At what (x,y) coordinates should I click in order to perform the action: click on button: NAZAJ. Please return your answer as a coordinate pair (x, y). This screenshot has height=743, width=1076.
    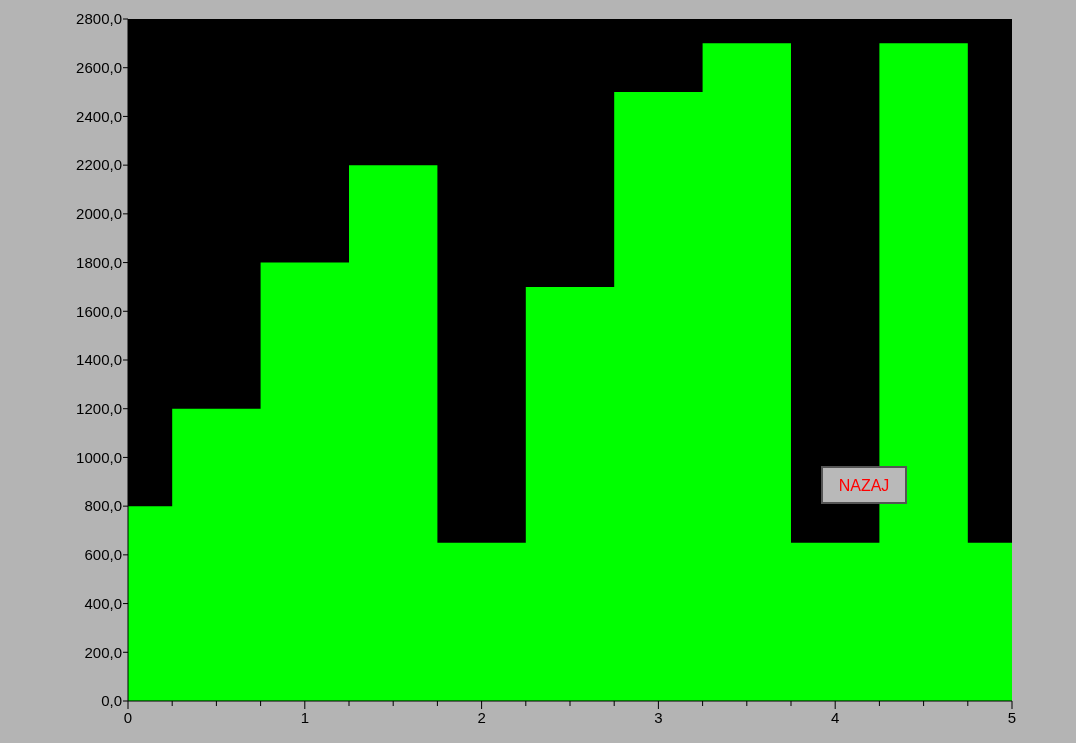
    Looking at the image, I should click on (864, 485).